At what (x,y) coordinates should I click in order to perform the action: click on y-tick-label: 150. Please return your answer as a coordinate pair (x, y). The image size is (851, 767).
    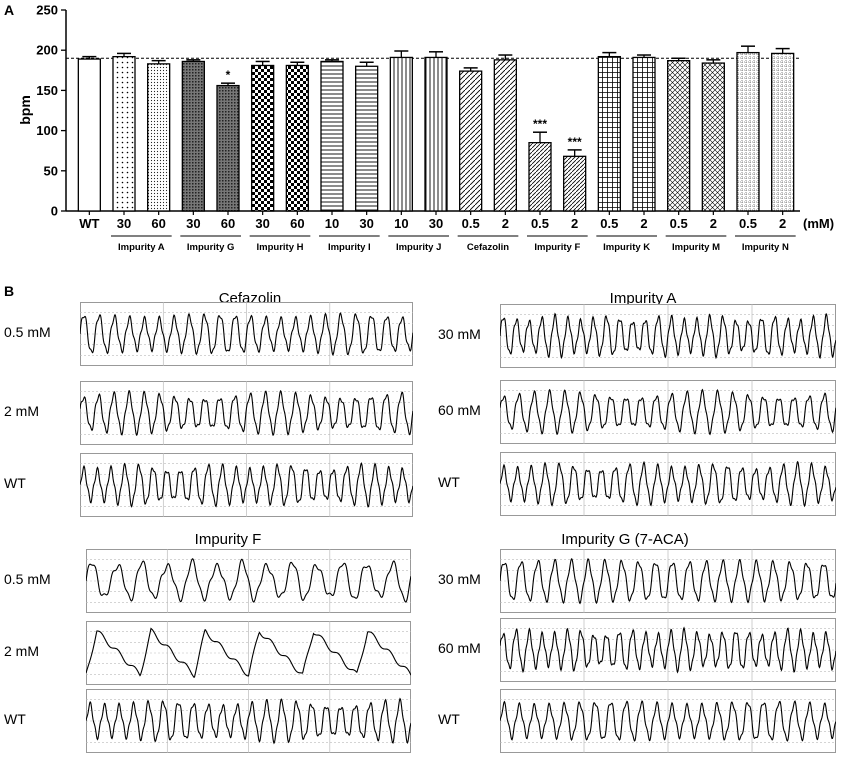
    Looking at the image, I should click on (47, 90).